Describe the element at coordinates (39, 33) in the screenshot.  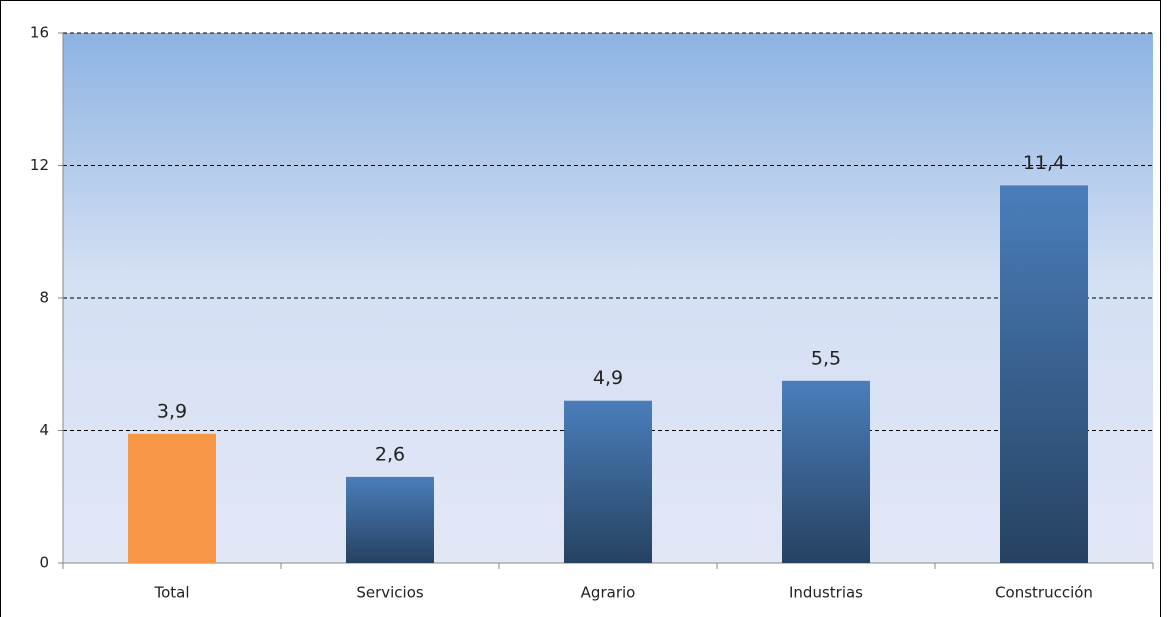
I see `y-tick-label: 16` at that location.